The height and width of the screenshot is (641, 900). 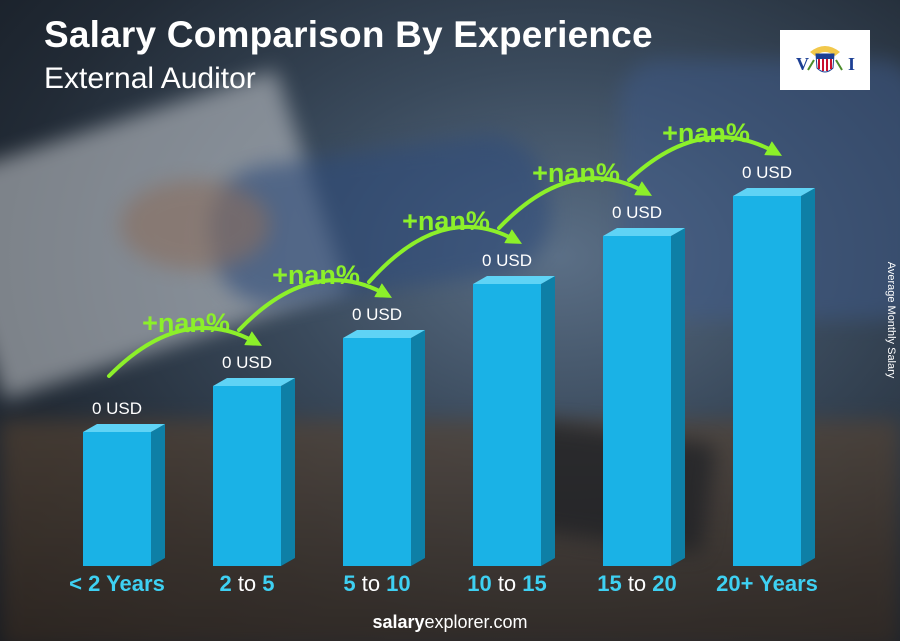 What do you see at coordinates (316, 275) in the screenshot?
I see `growth-label-1: +nan%` at bounding box center [316, 275].